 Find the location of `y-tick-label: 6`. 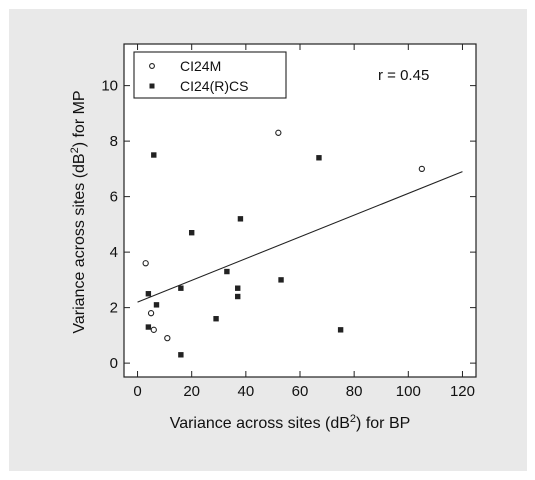

y-tick-label: 6 is located at coordinates (114, 197).